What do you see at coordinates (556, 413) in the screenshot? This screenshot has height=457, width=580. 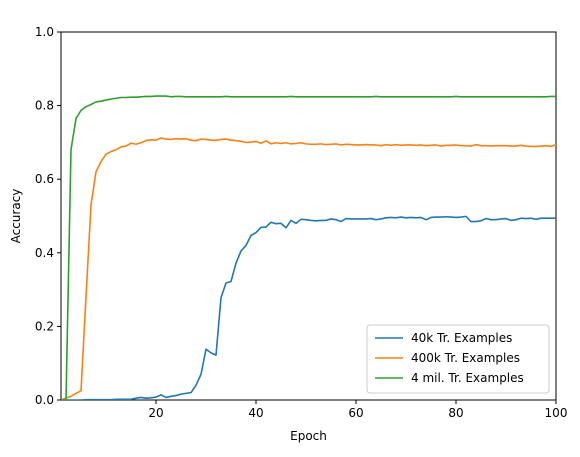 I see `x-tick-label: 100` at bounding box center [556, 413].